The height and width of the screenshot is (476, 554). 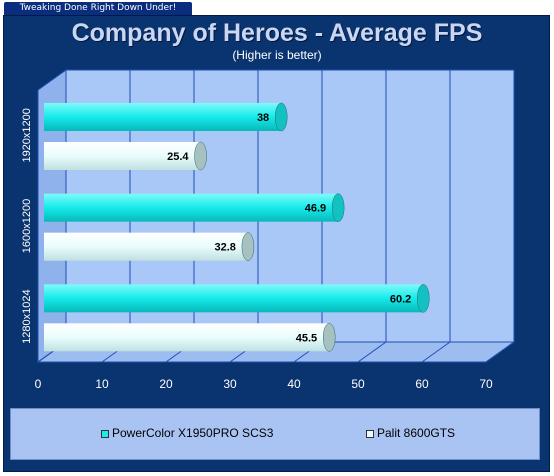 I want to click on data-label: 45.5, so click(x=306, y=338).